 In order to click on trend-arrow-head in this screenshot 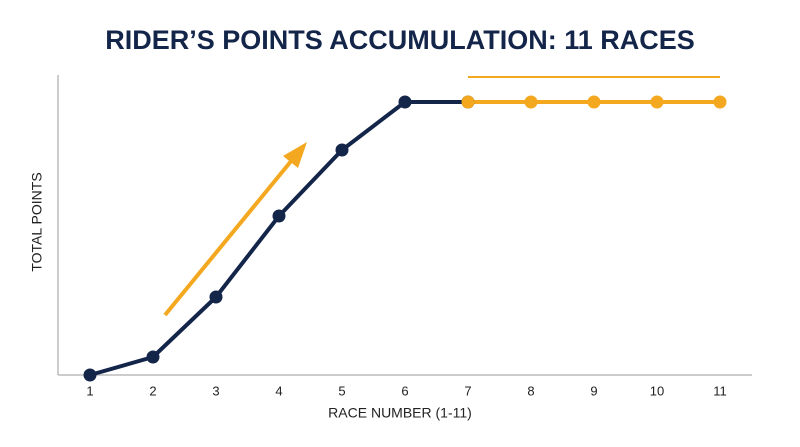, I will do `click(295, 155)`.